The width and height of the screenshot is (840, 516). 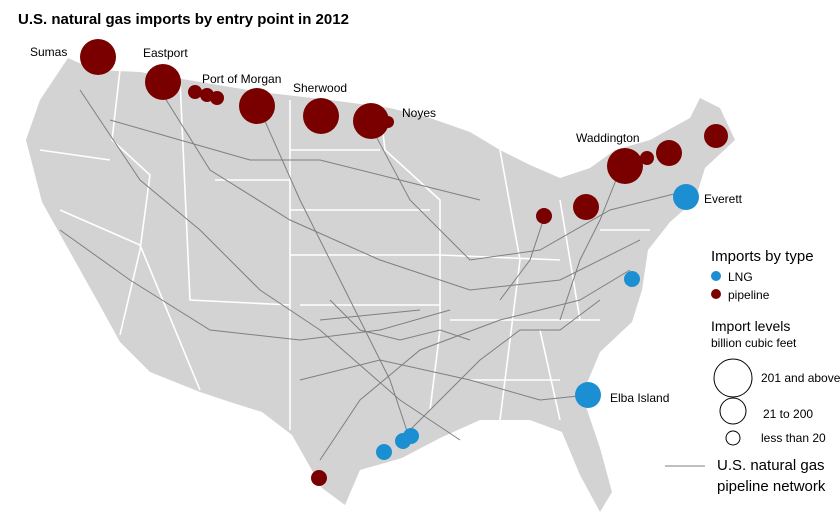 What do you see at coordinates (165, 53) in the screenshot?
I see `point-label: Eastport` at bounding box center [165, 53].